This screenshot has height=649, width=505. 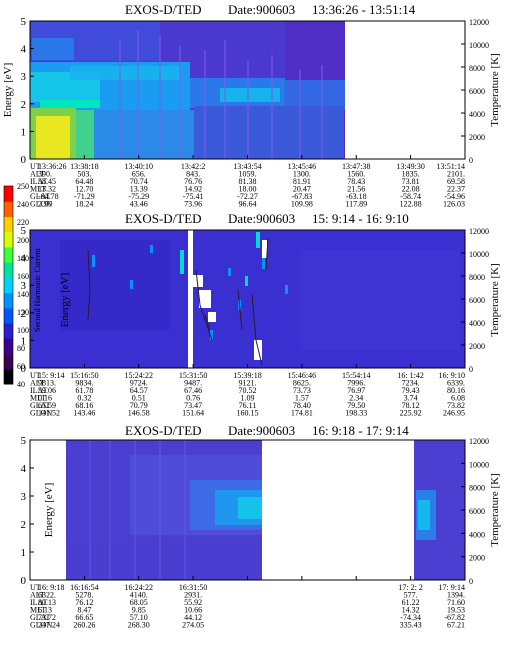 What do you see at coordinates (139, 204) in the screenshot?
I see `ephemeris-value: 43.46` at bounding box center [139, 204].